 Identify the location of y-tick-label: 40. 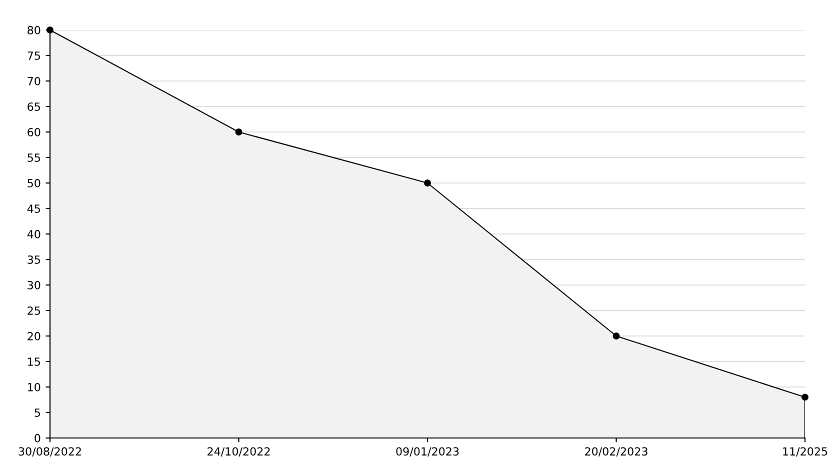
(33, 234).